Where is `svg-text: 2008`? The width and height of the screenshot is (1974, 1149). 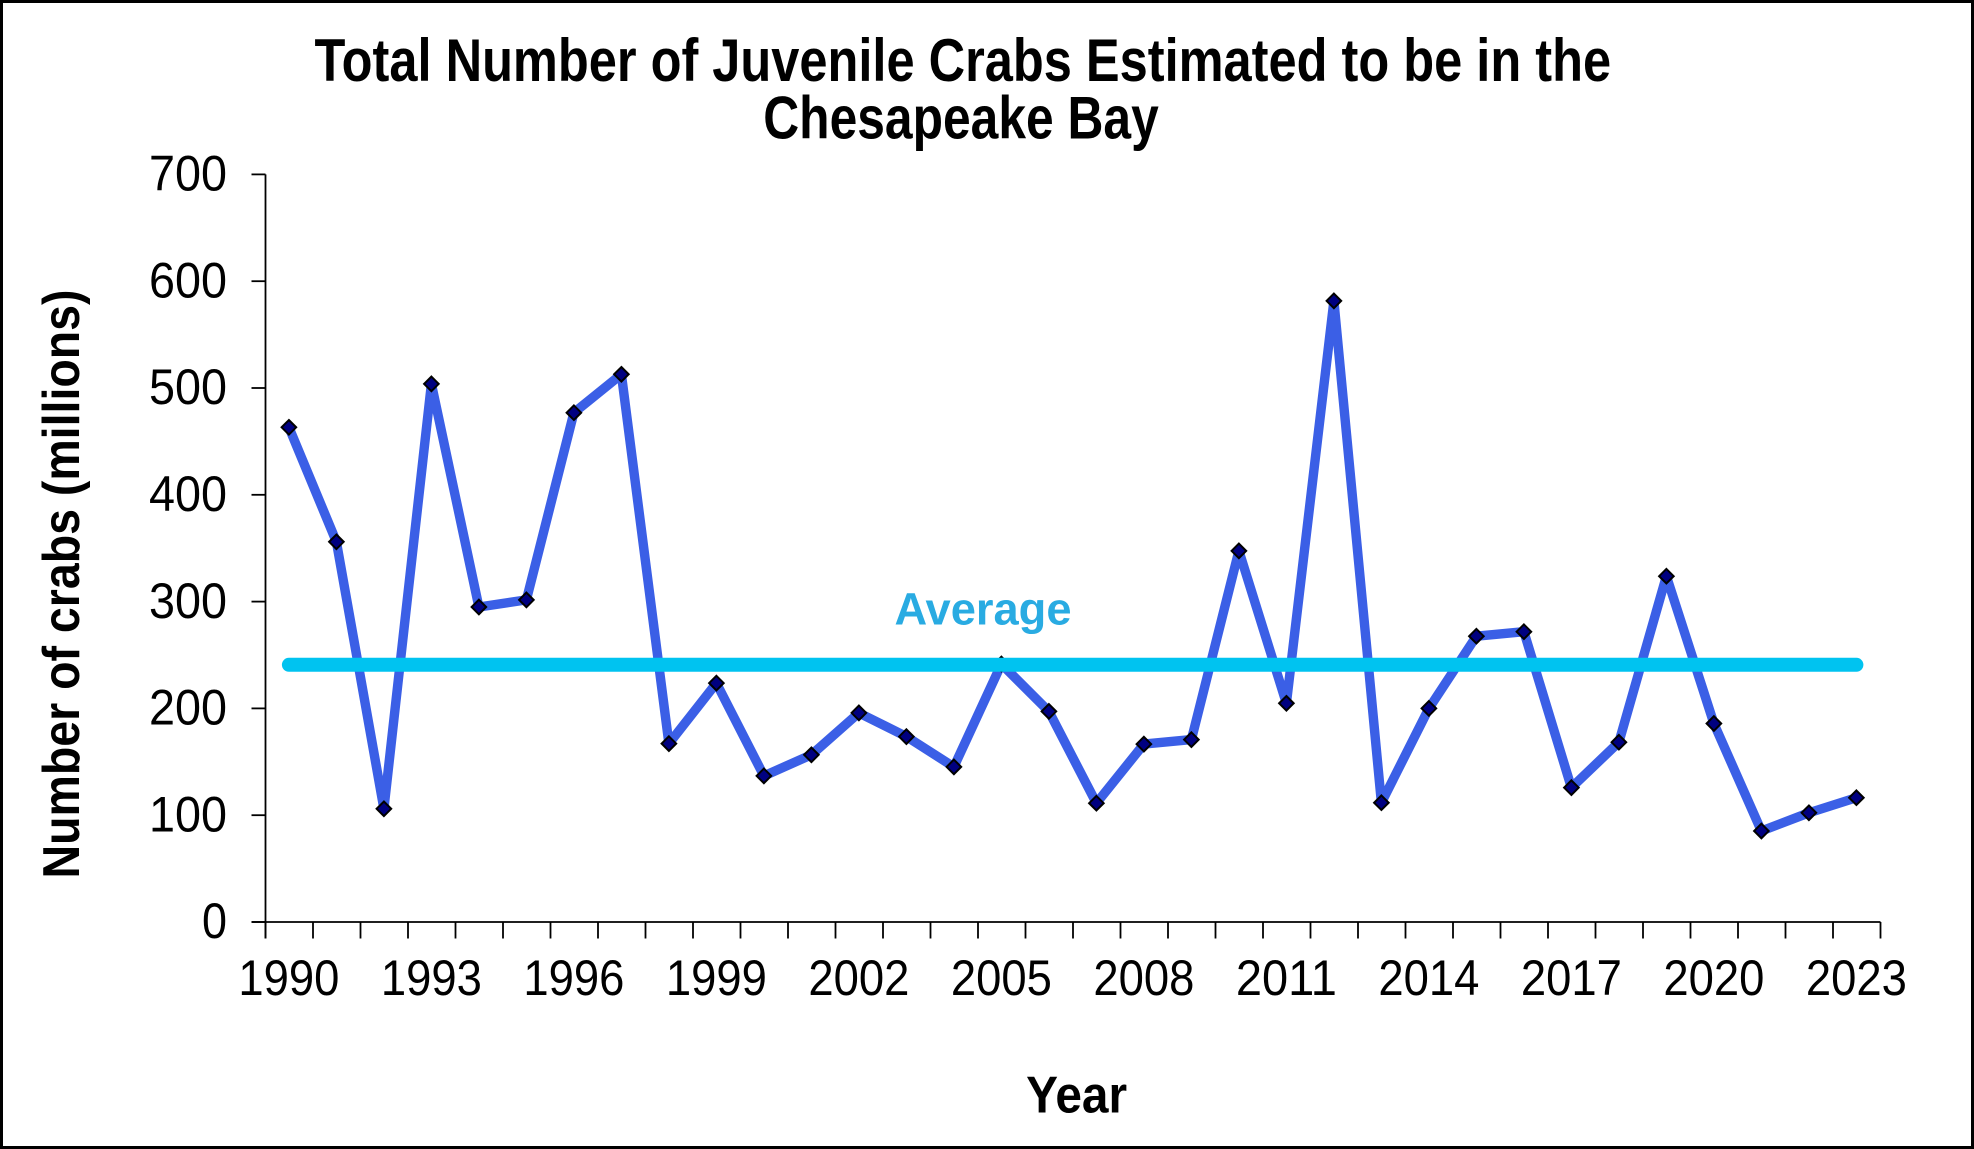
svg-text: 2008 is located at coordinates (1143, 978).